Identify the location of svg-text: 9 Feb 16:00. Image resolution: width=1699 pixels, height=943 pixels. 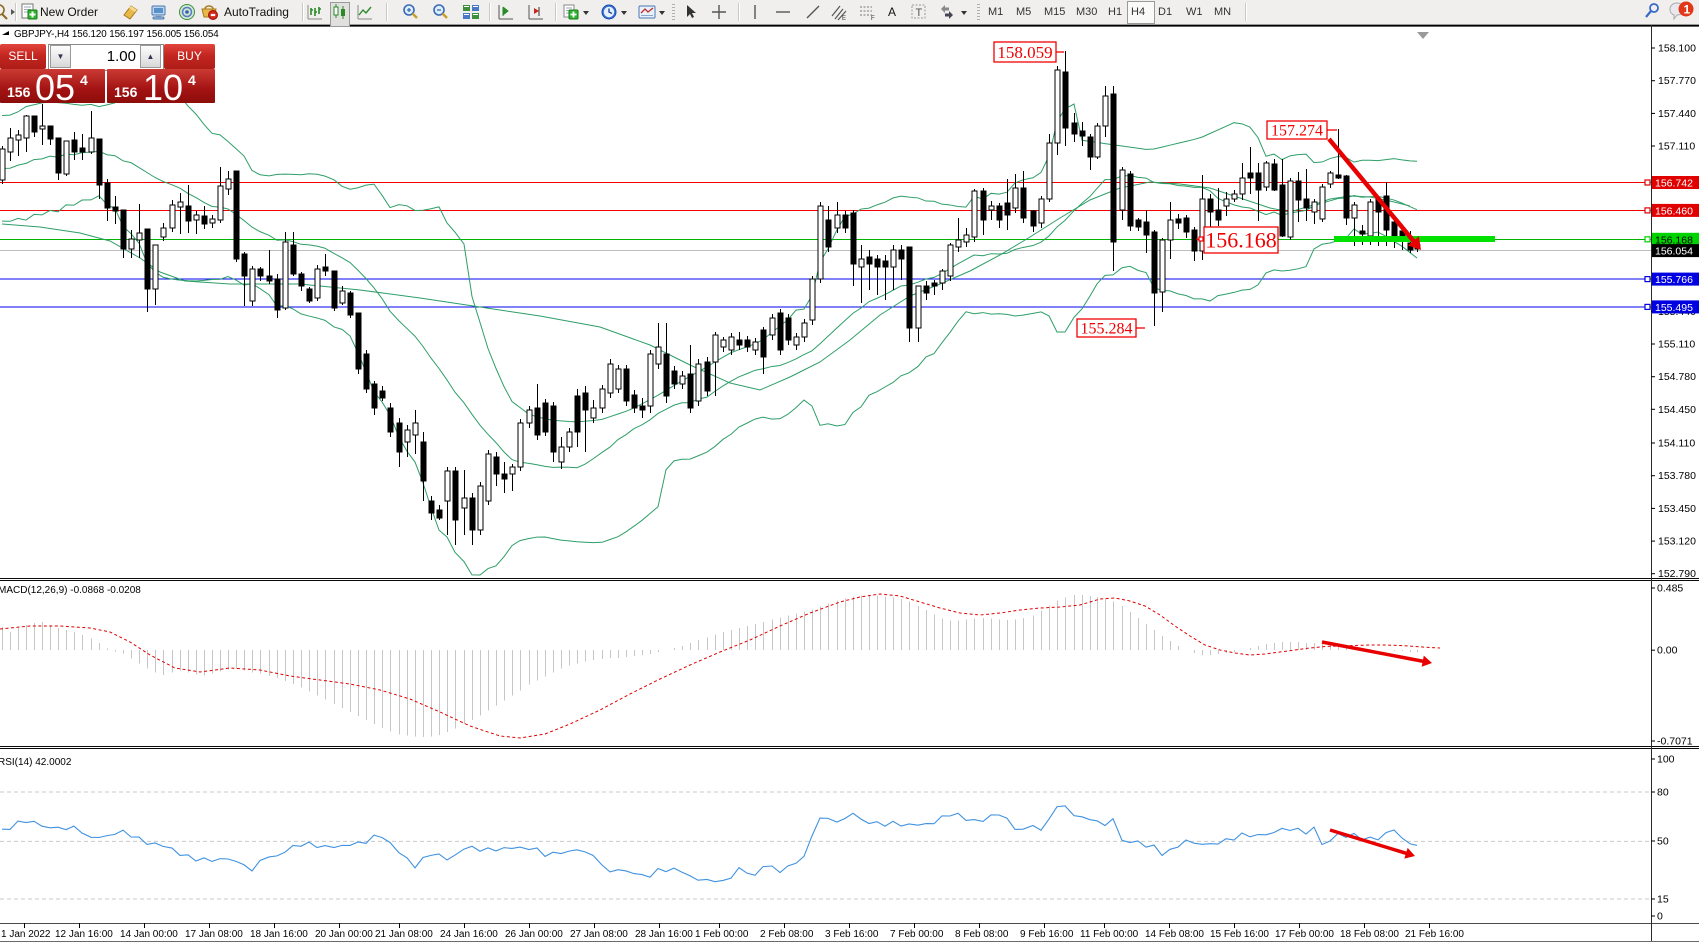
(1047, 934).